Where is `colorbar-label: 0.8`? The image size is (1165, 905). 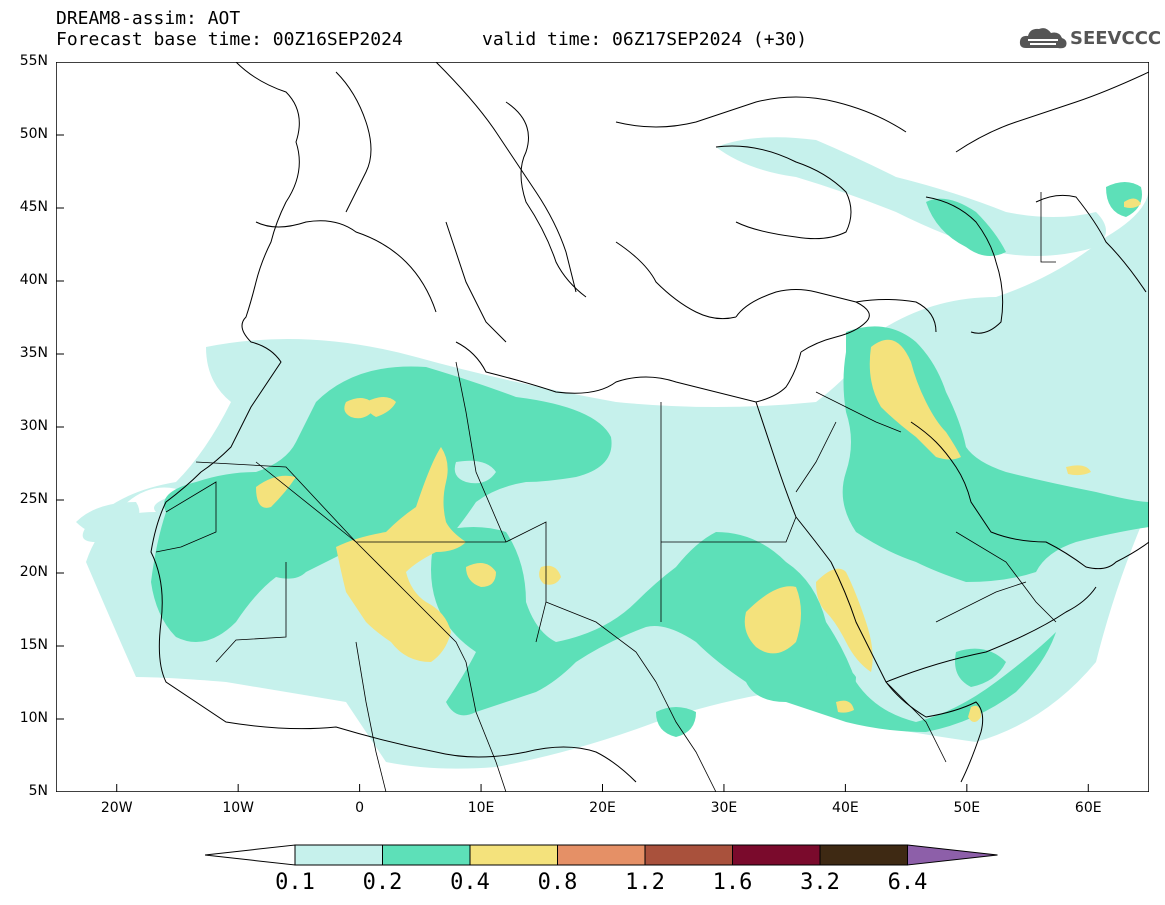
colorbar-label: 0.8 is located at coordinates (557, 882).